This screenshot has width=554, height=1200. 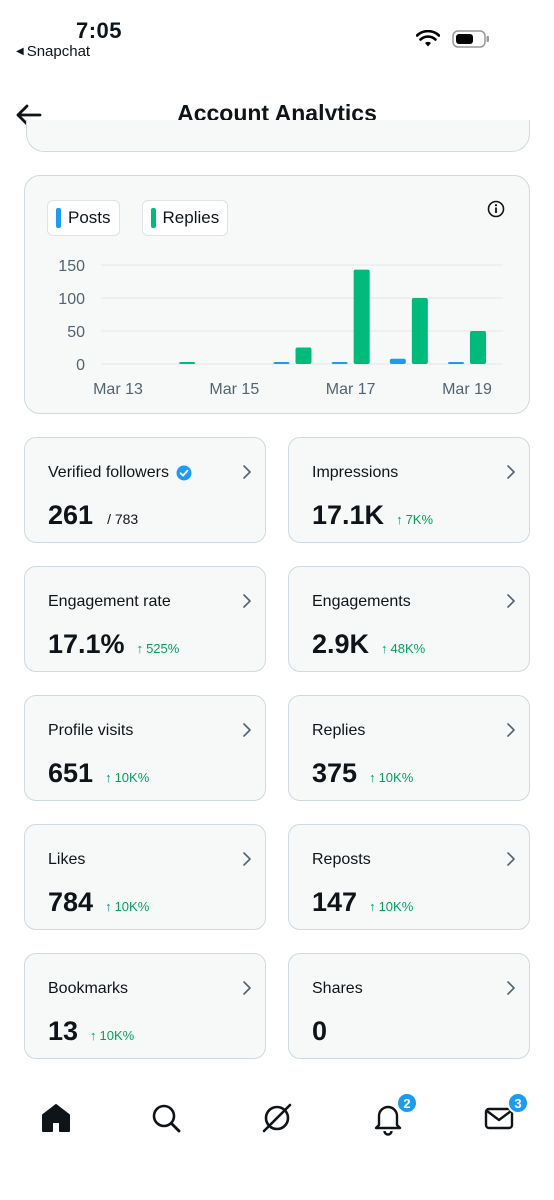 I want to click on wifi-icon, so click(x=428, y=38).